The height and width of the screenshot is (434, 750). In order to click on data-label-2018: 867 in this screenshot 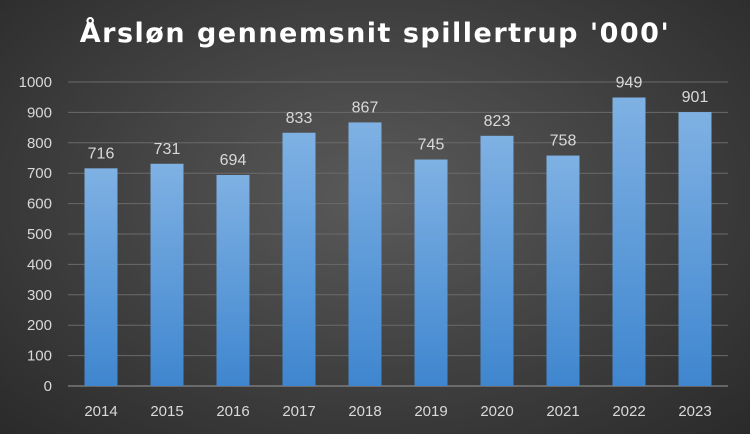, I will do `click(365, 107)`.